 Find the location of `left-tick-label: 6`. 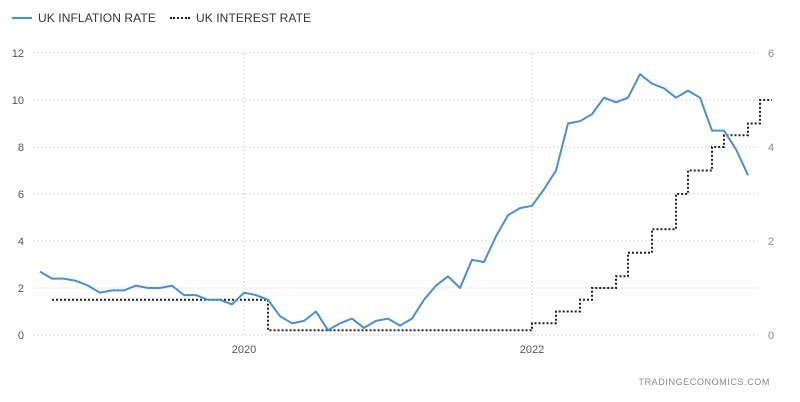

left-tick-label: 6 is located at coordinates (21, 195).